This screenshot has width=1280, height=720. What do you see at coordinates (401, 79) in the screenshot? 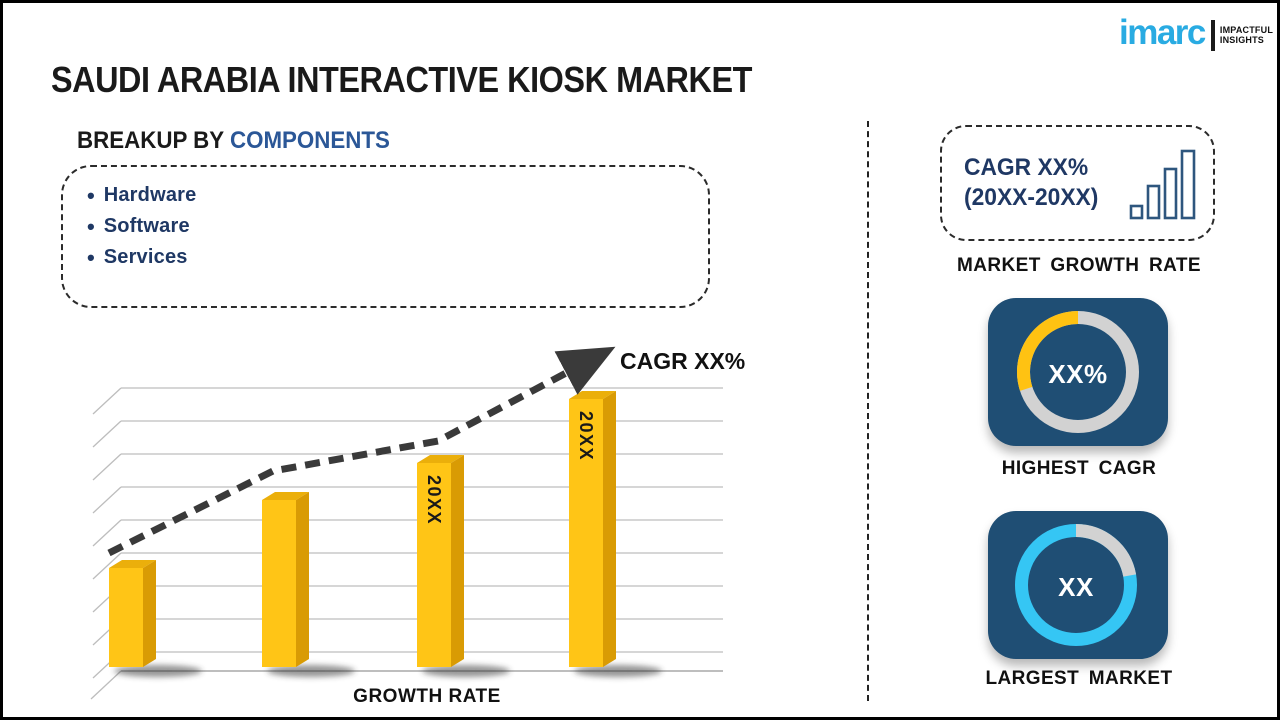
I see `page-title: SAUDI ARABIA INTERACTIVE KIOSK MARKET` at bounding box center [401, 79].